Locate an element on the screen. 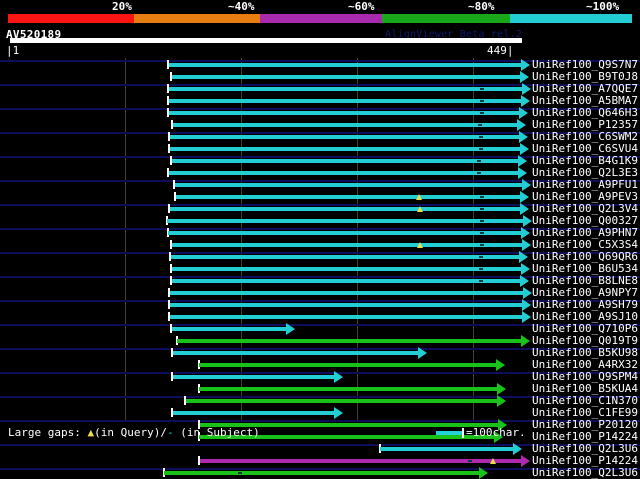  hit-row: UniRef100_C5X3S4 is located at coordinates (320, 245).